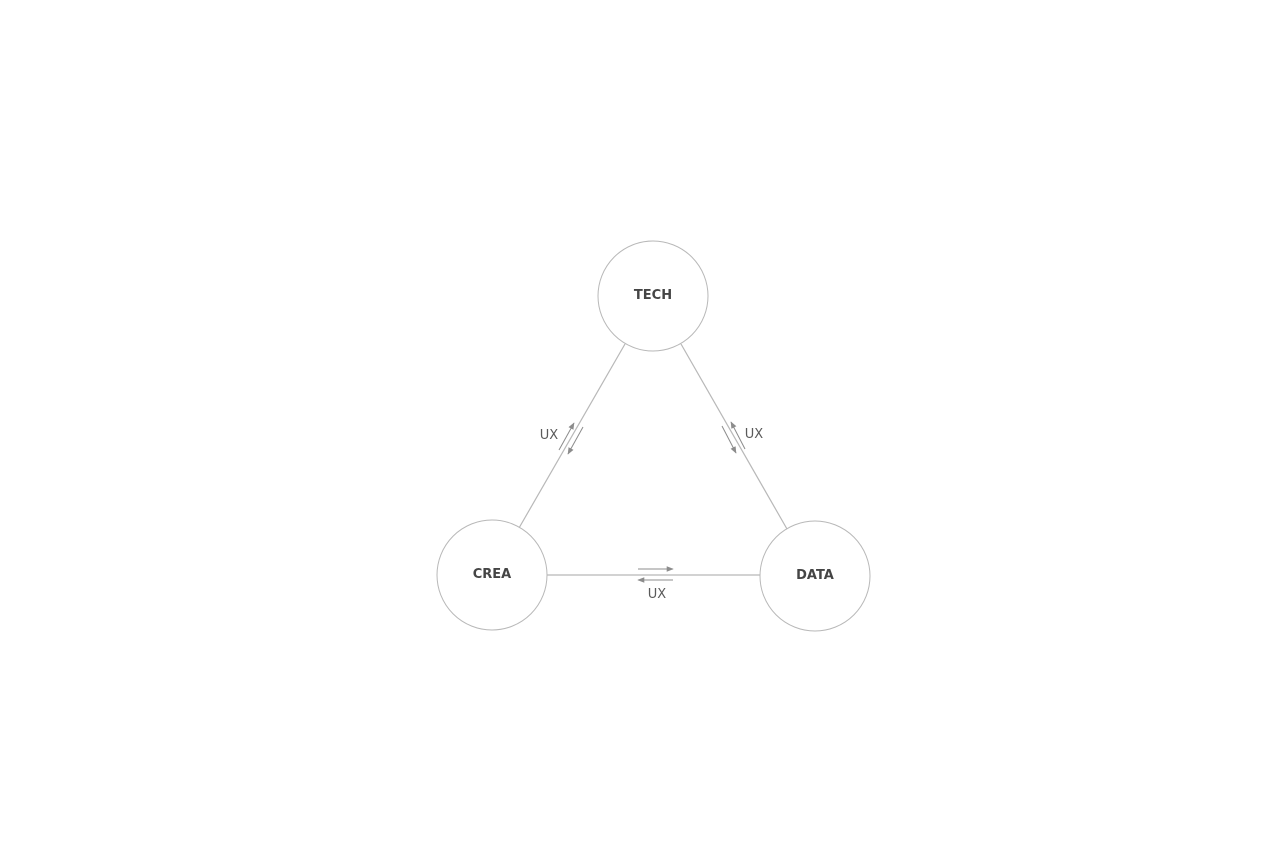  I want to click on node-data-circle, so click(815, 576).